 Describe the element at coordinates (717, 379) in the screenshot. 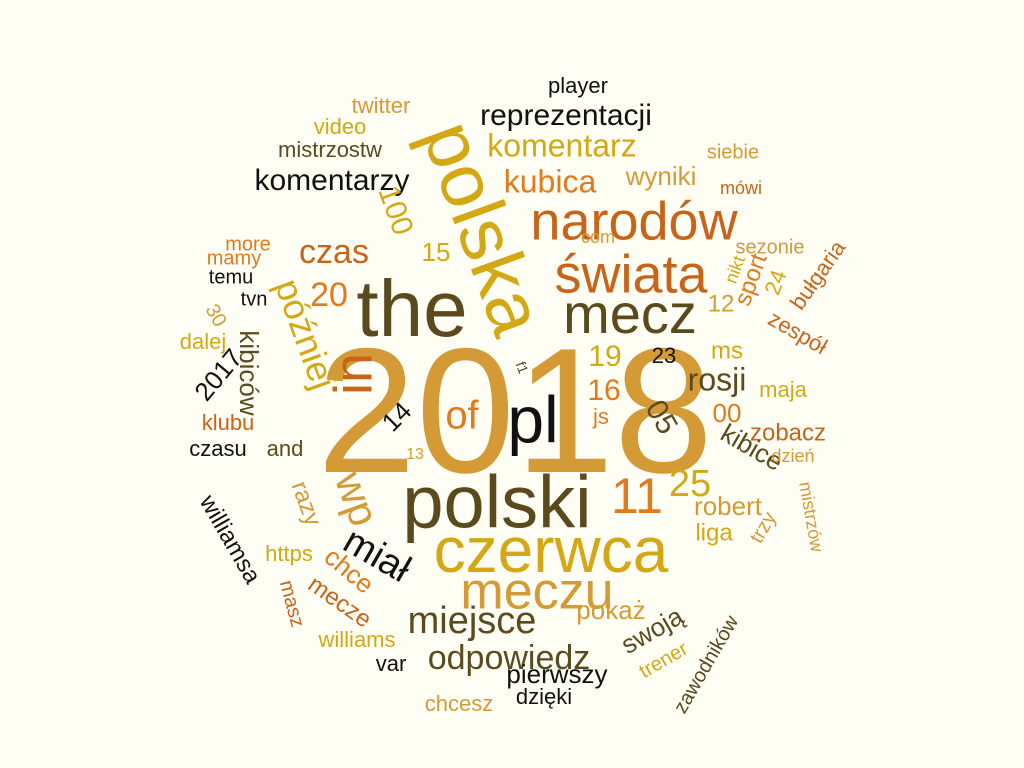

I see `cloud-word: rosji` at that location.